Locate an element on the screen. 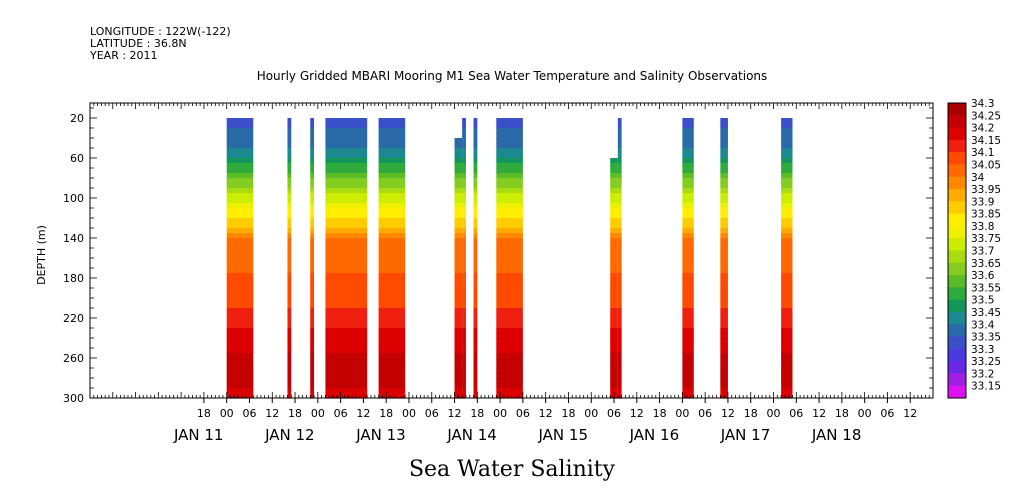 The width and height of the screenshot is (1009, 504). data-window is located at coordinates (346, 258).